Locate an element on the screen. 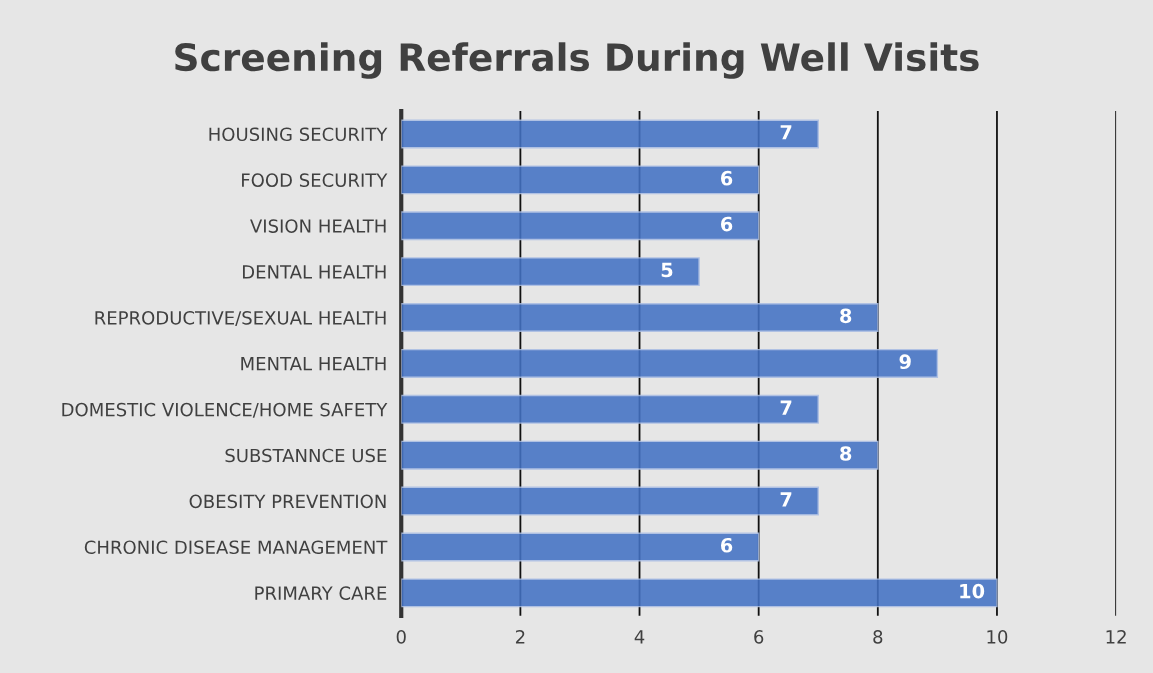 The image size is (1153, 673). x-tick-label: 2 is located at coordinates (520, 637).